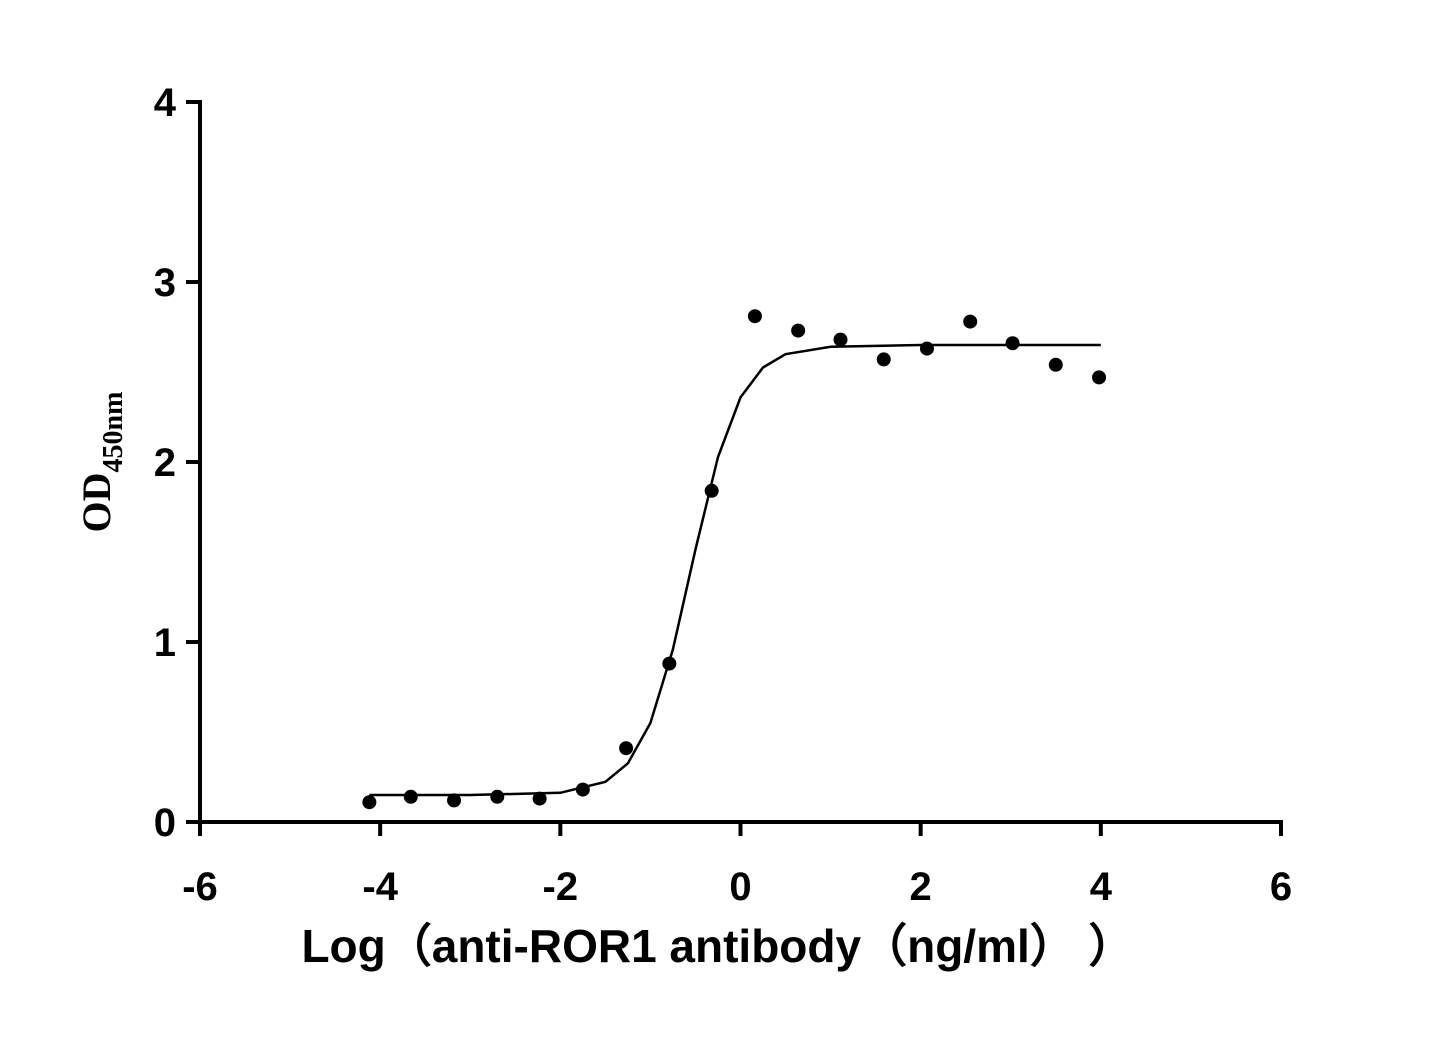 The width and height of the screenshot is (1445, 1045). I want to click on y-tick-label: 1, so click(165, 643).